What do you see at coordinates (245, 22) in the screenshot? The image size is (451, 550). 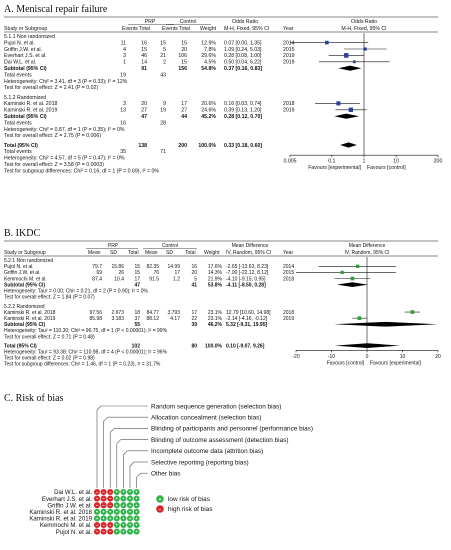 I see `effect-header: Odds Ratio` at bounding box center [245, 22].